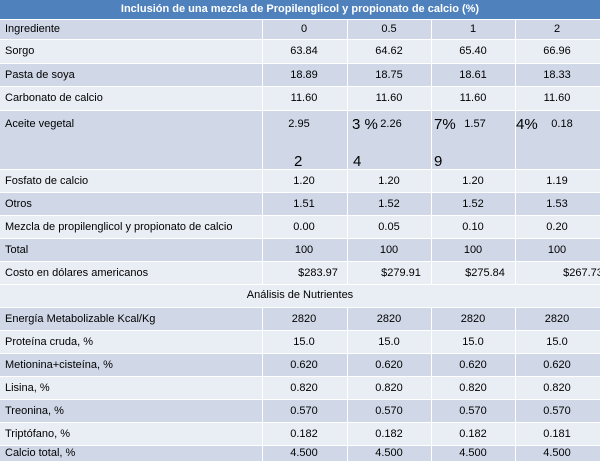 The height and width of the screenshot is (462, 600). I want to click on table-cell: 18.61, so click(473, 75).